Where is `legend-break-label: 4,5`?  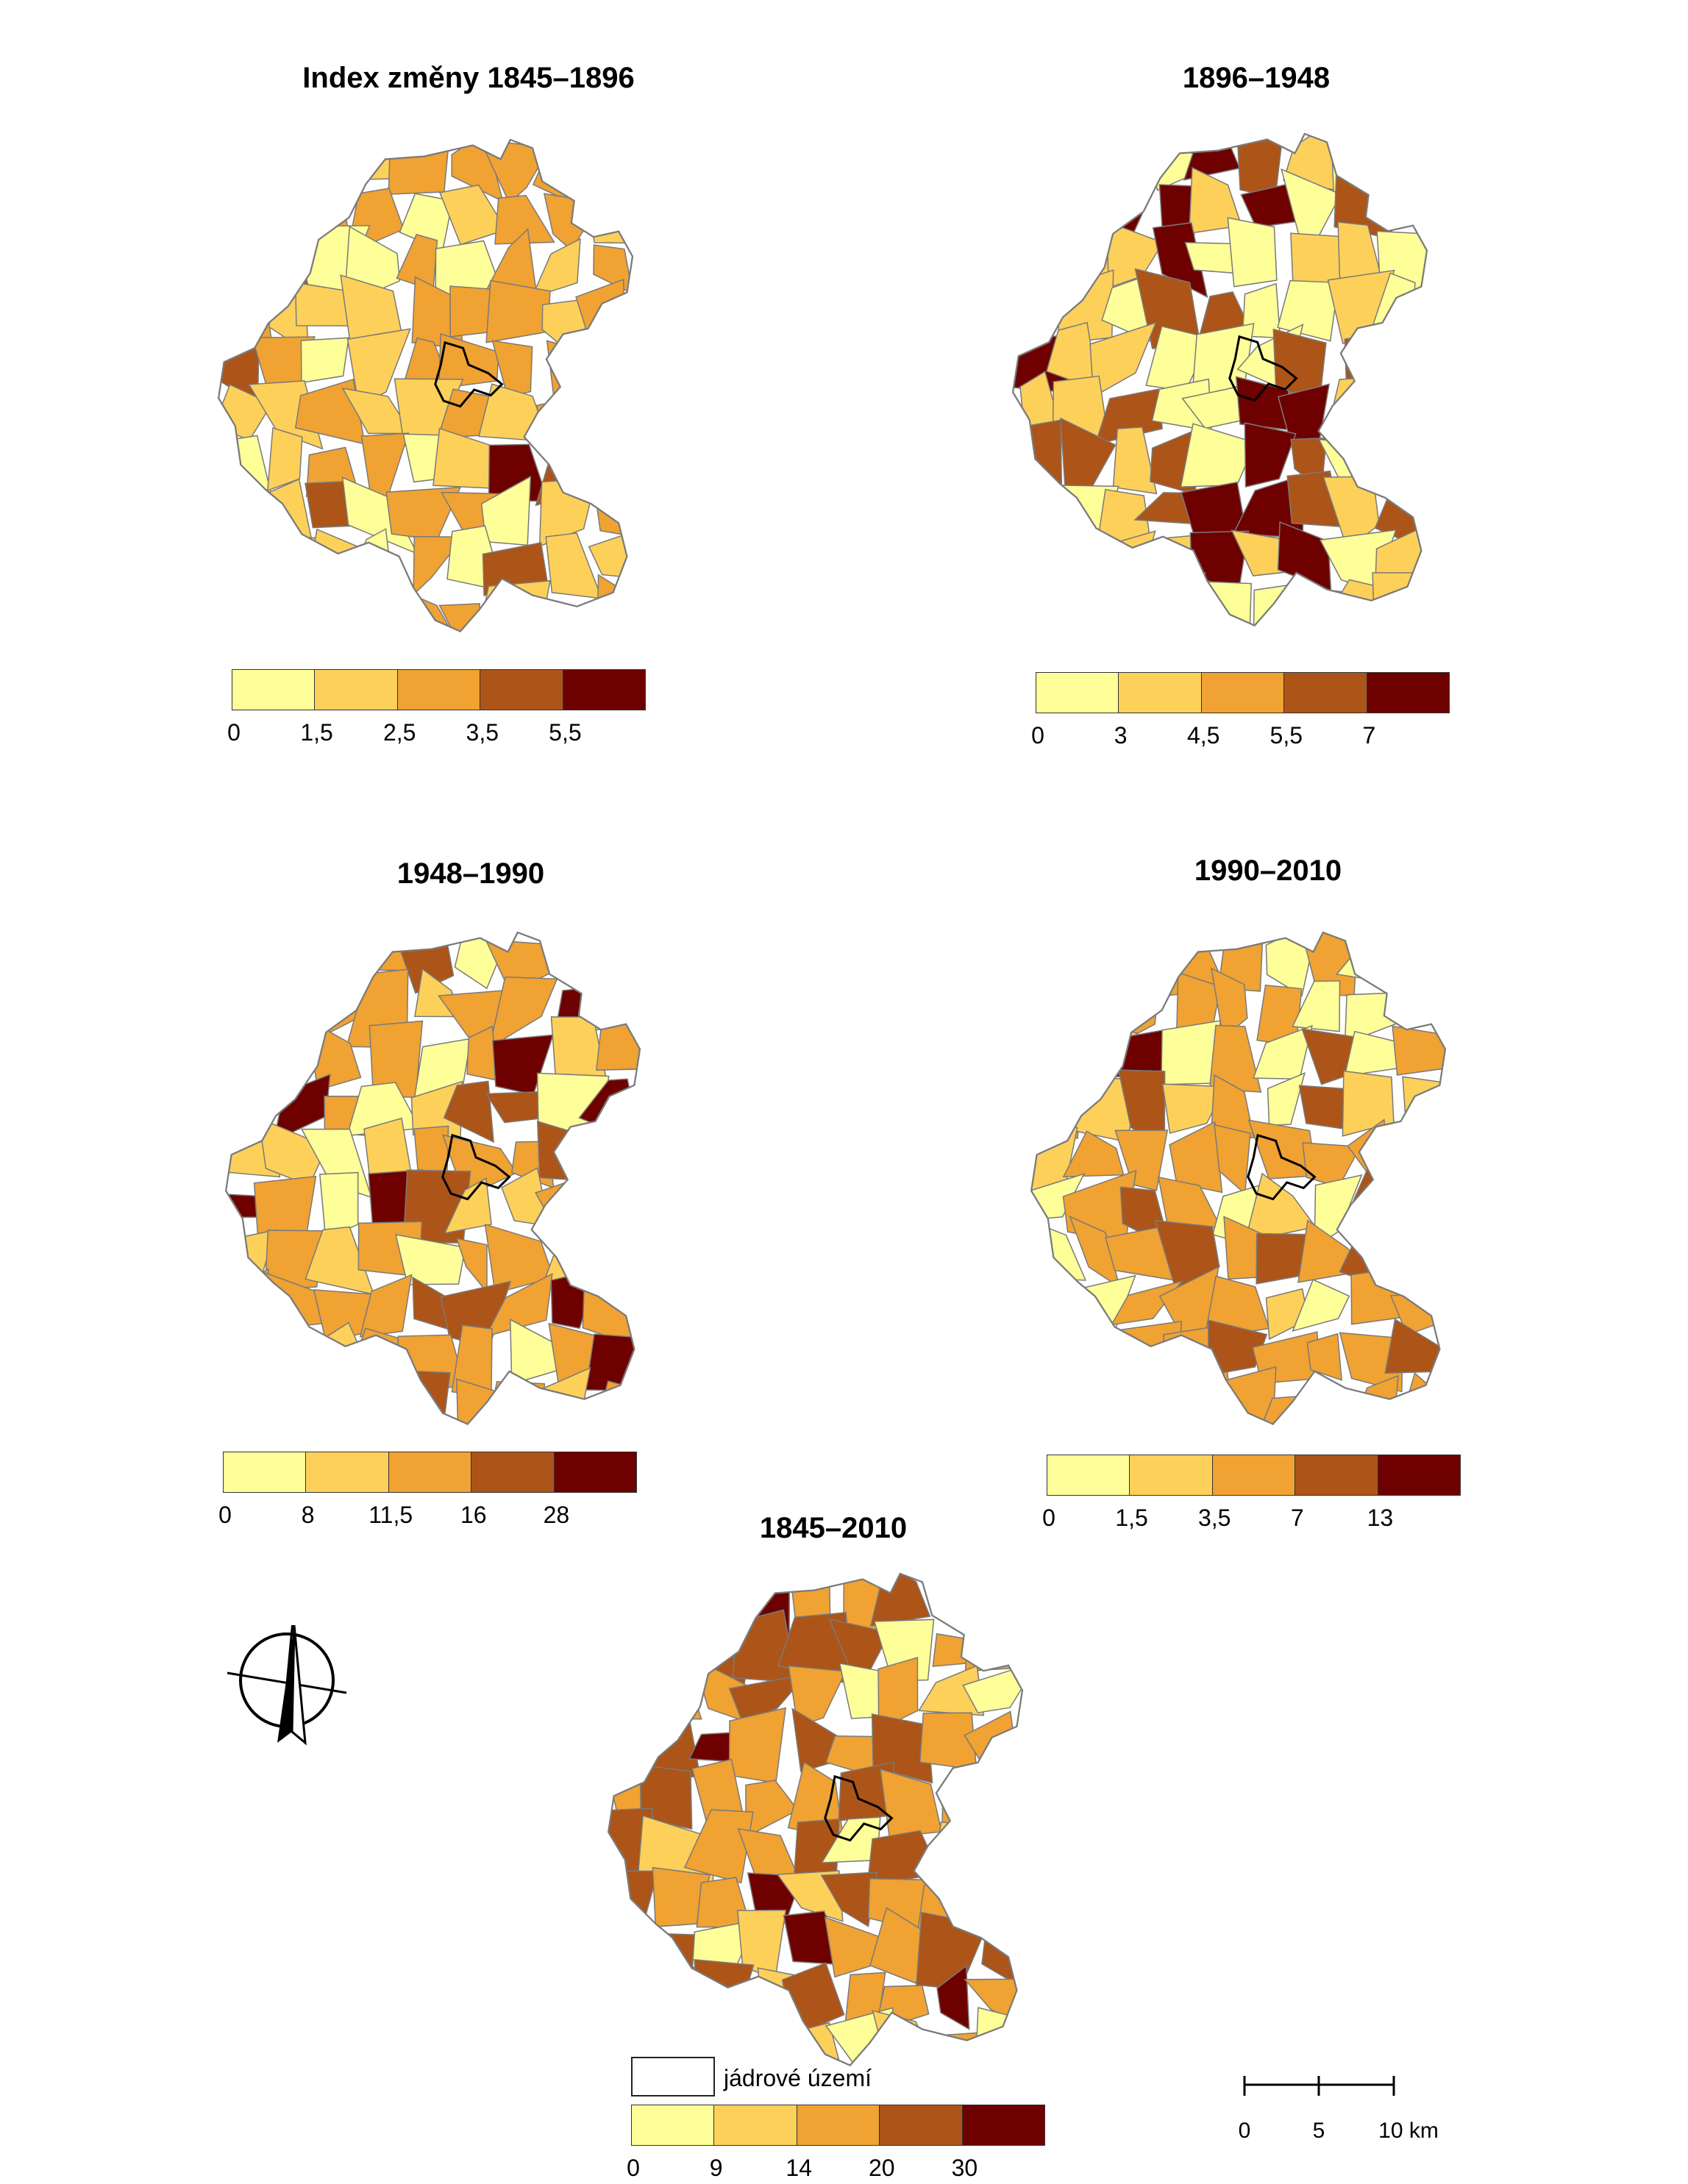
legend-break-label: 4,5 is located at coordinates (1203, 735).